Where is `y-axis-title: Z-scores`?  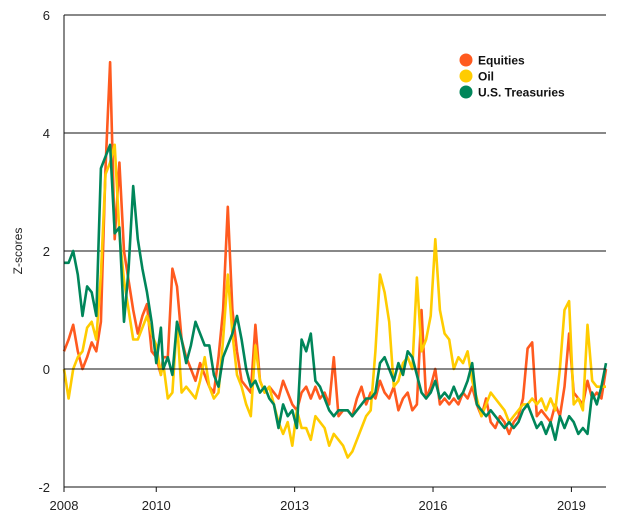
y-axis-title: Z-scores is located at coordinates (18, 251).